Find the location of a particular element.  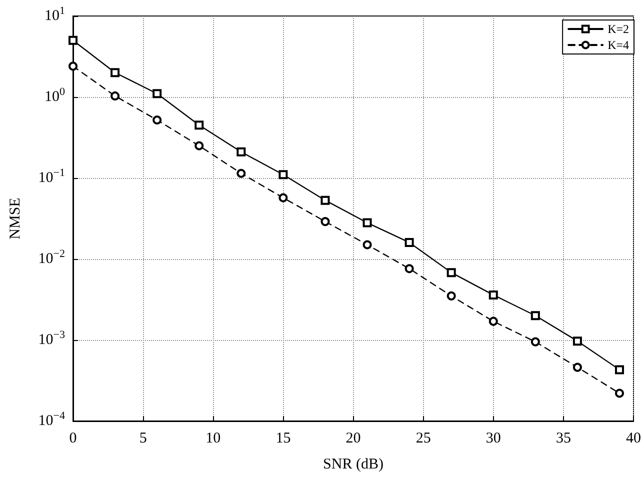

x-tick-label: 0 is located at coordinates (73, 438).